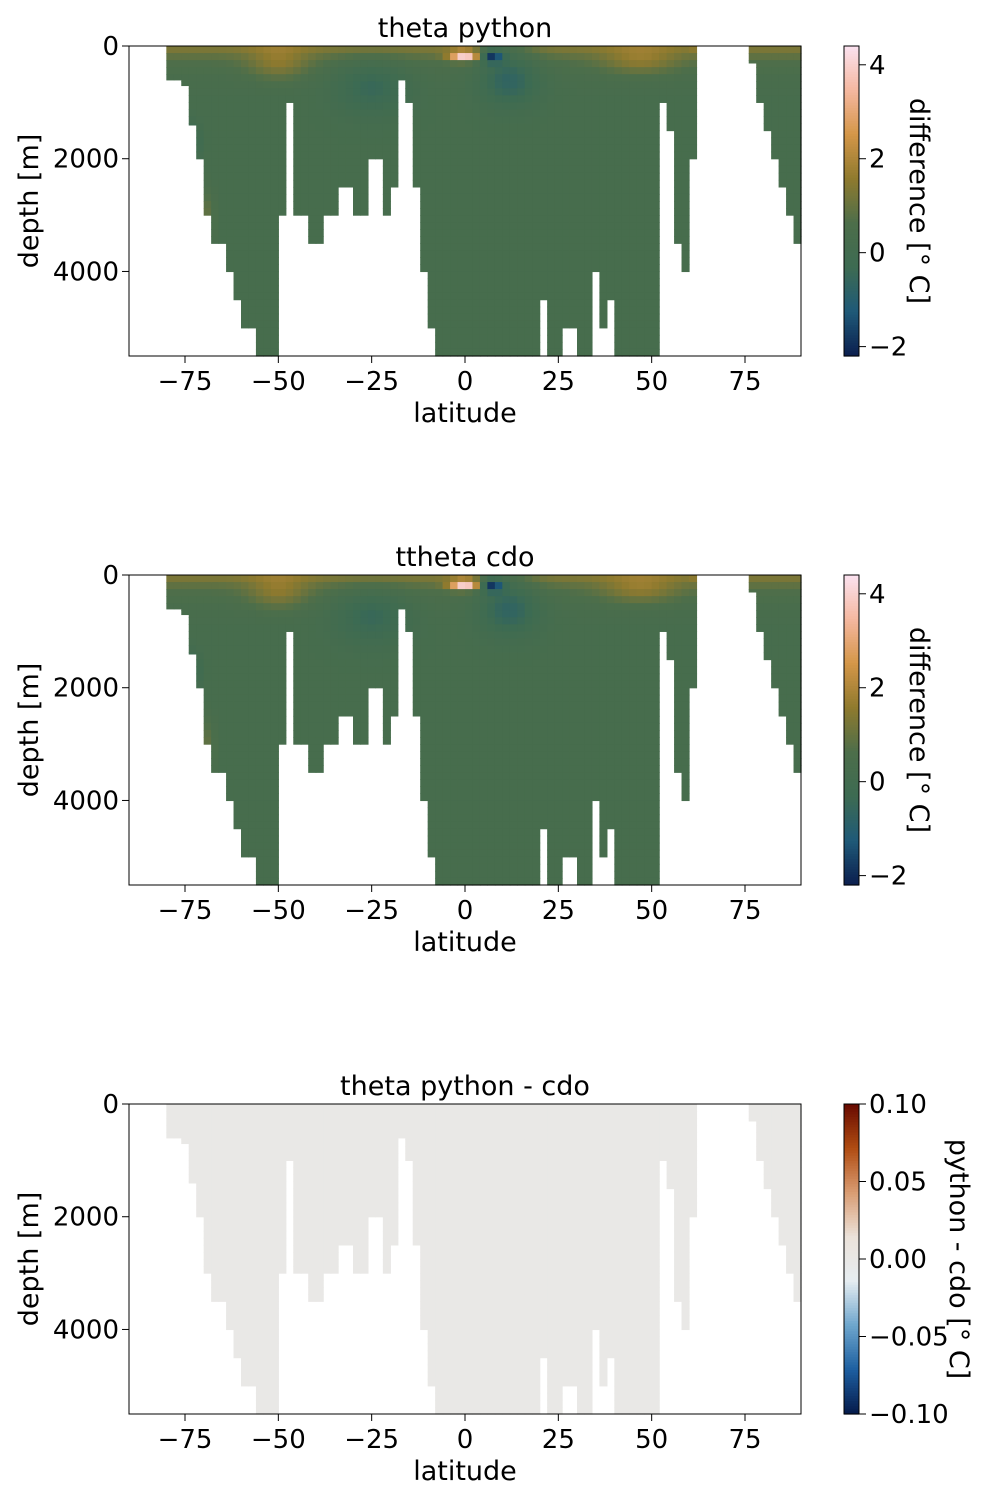 The height and width of the screenshot is (1500, 1000). Describe the element at coordinates (86, 272) in the screenshot. I see `y-tick-label: 4000` at that location.